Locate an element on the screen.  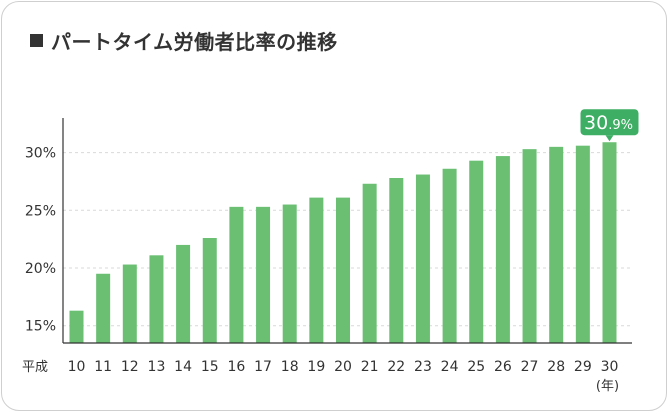
chart-title: パートタイム労働者比率の推移 is located at coordinates (184, 40).